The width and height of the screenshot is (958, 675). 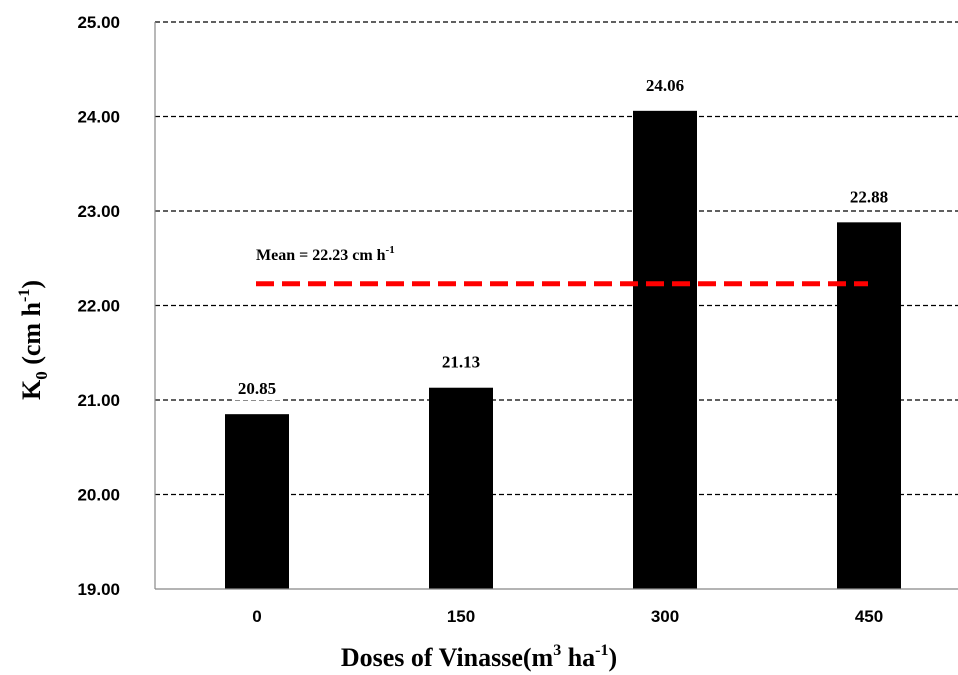 What do you see at coordinates (98, 495) in the screenshot?
I see `y-tick-label: 20.00` at bounding box center [98, 495].